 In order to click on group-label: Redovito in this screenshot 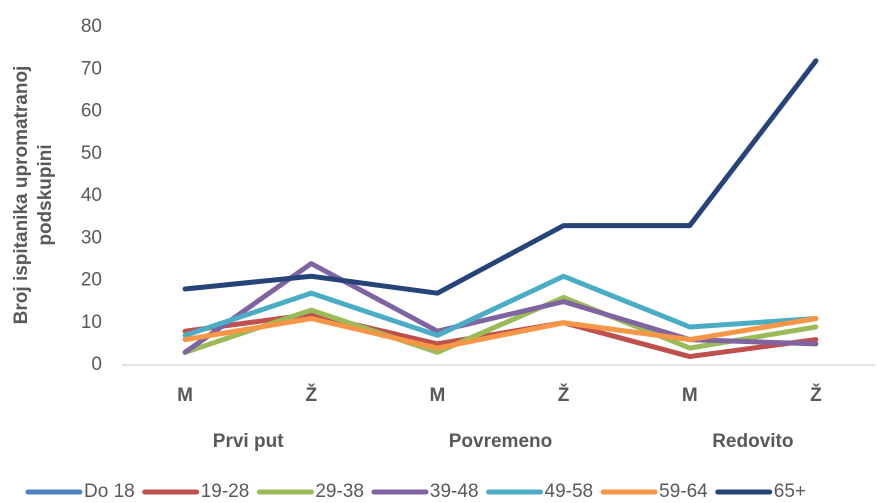, I will do `click(752, 441)`.